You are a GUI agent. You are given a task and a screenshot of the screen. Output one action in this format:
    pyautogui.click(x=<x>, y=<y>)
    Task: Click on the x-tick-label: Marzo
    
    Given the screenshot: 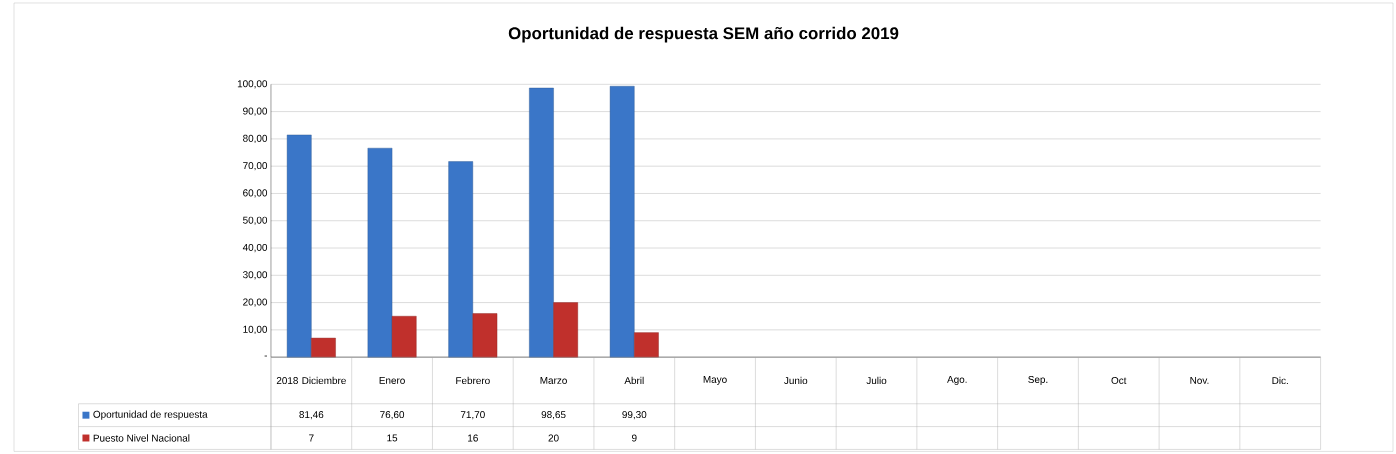 What is the action you would take?
    pyautogui.click(x=553, y=380)
    